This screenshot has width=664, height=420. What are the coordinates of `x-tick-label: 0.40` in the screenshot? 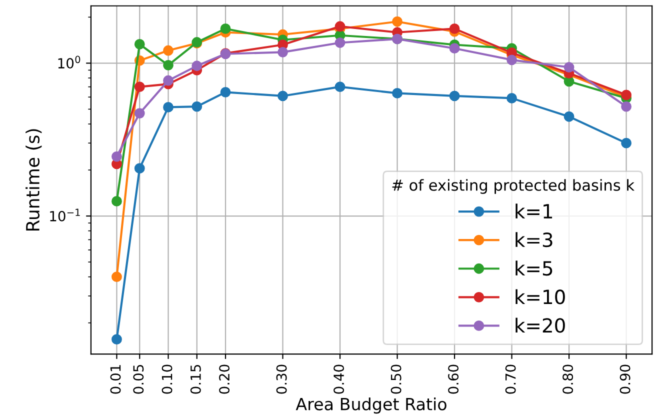 It's located at (339, 379).